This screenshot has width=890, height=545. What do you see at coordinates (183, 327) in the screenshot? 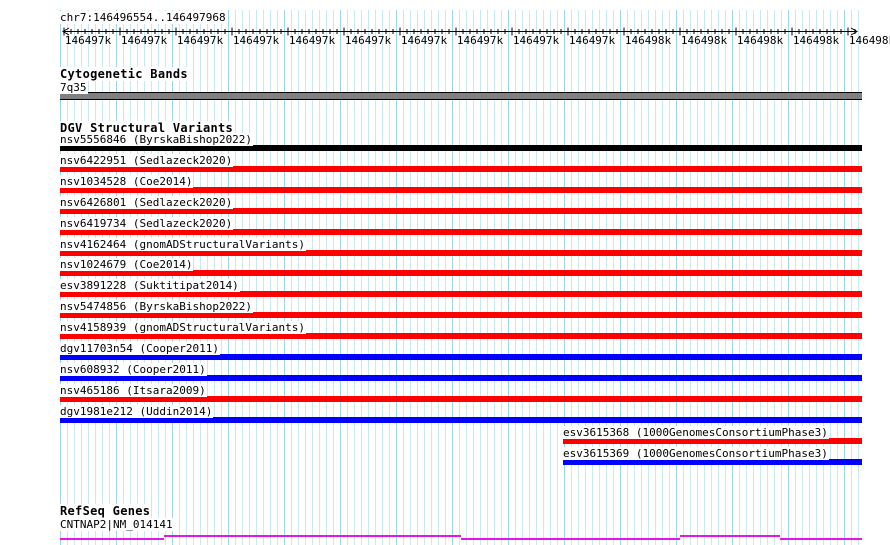
I see `dgv-track-label: nsv4158939 (gnomADStructuralVariants)` at bounding box center [183, 327].